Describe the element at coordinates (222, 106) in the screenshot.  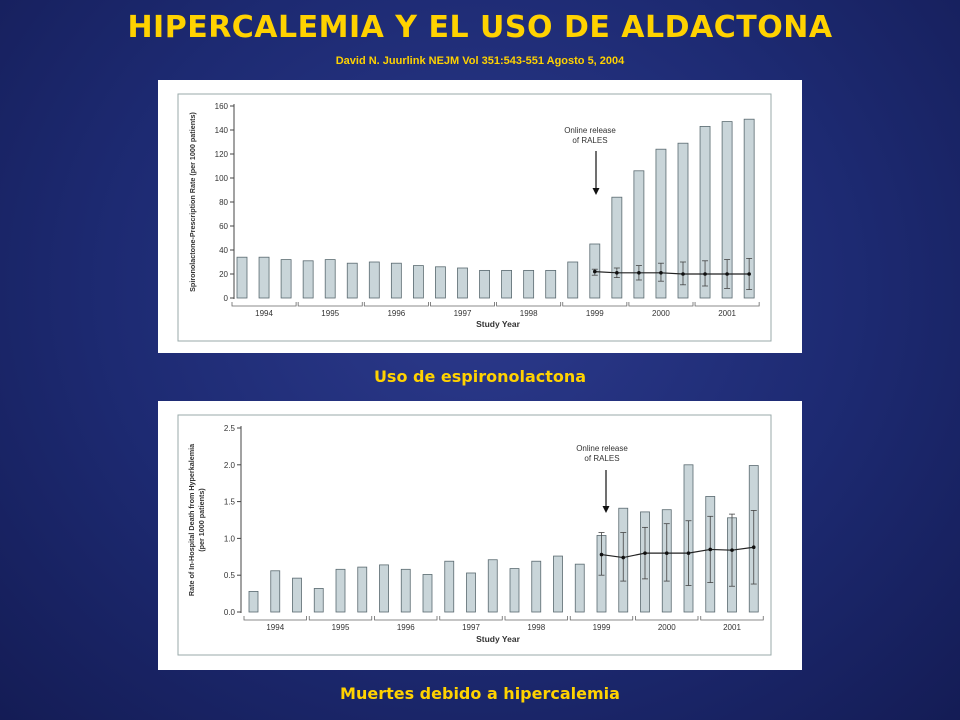
I see `y-tick-label: 160` at that location.